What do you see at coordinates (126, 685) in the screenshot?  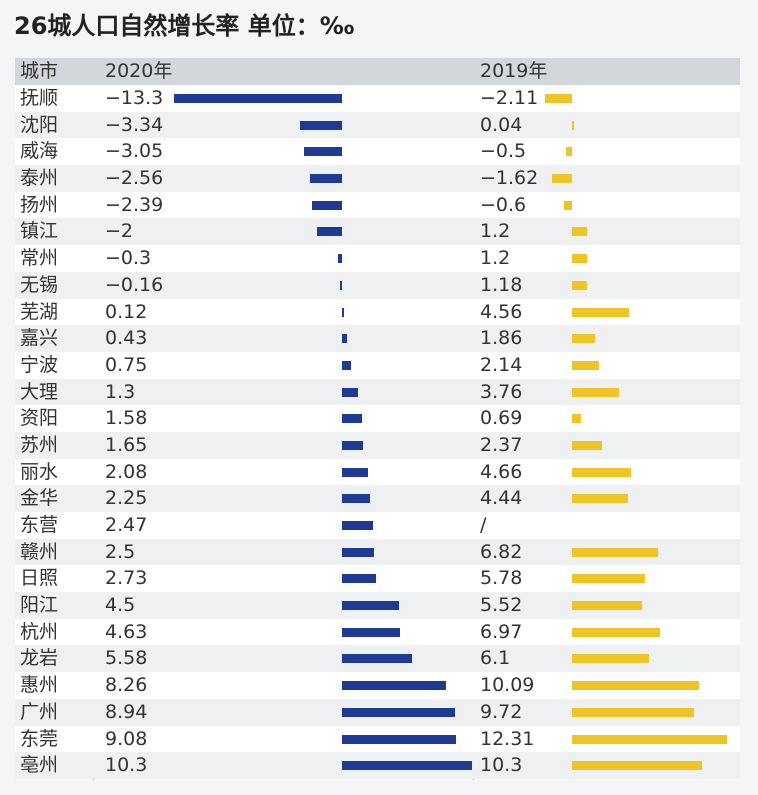 I see `value-label-2020: 8.26` at bounding box center [126, 685].